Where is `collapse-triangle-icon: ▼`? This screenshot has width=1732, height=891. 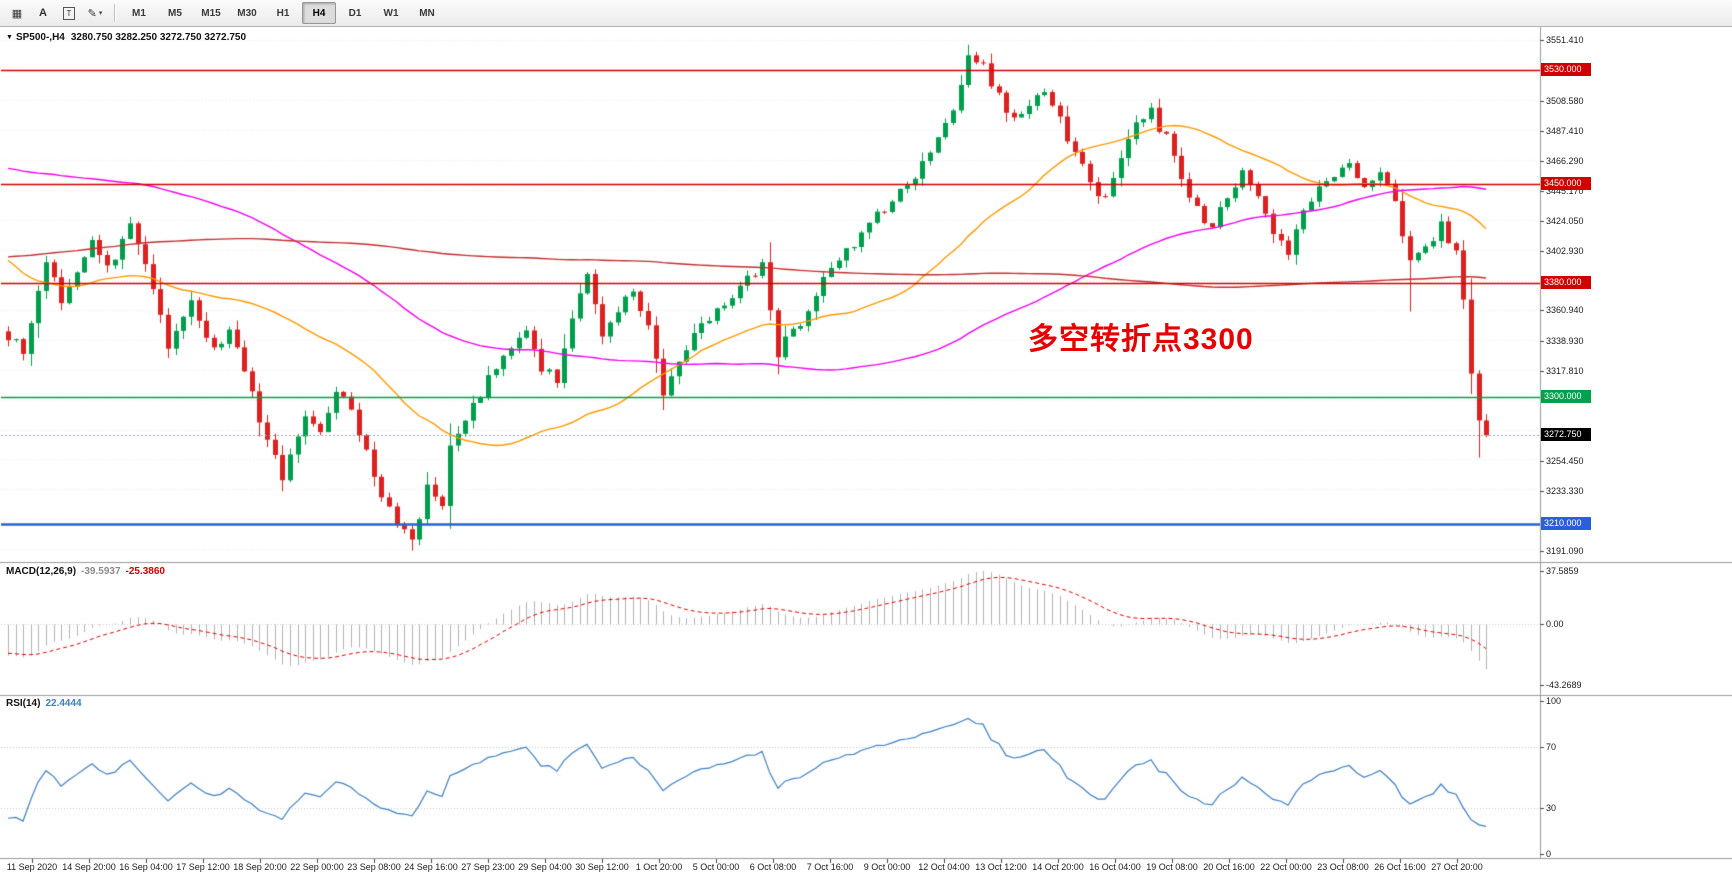
collapse-triangle-icon: ▼ is located at coordinates (9, 37).